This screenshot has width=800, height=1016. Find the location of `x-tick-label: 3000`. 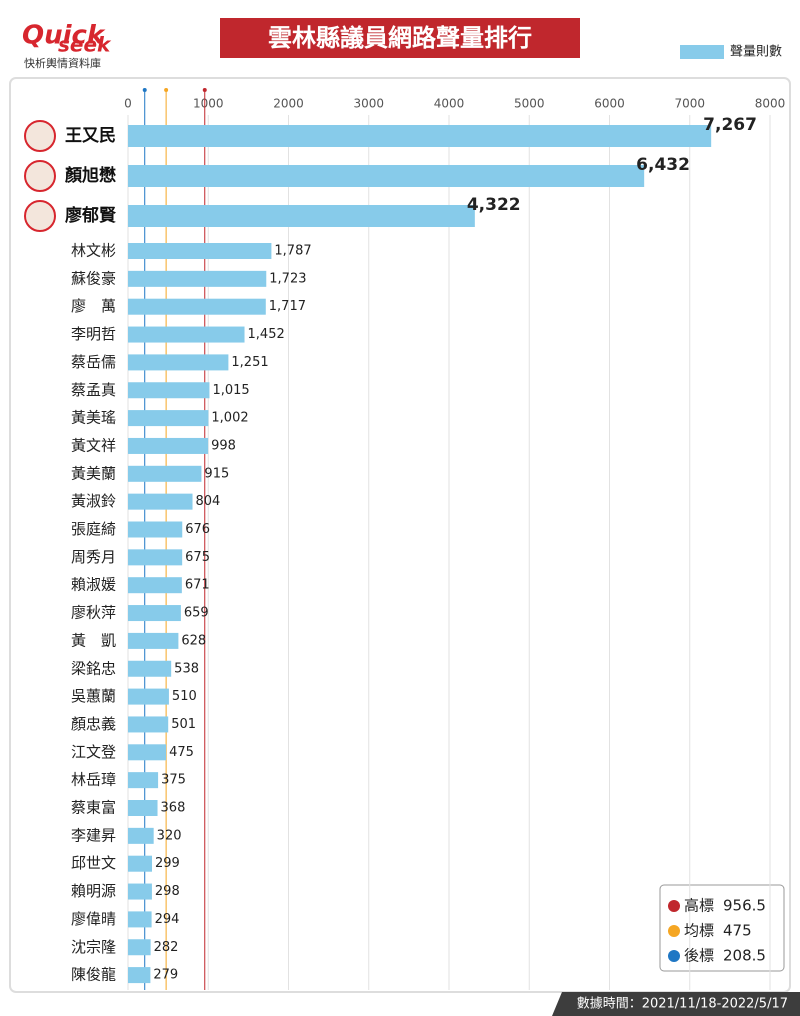

x-tick-label: 3000 is located at coordinates (368, 104).